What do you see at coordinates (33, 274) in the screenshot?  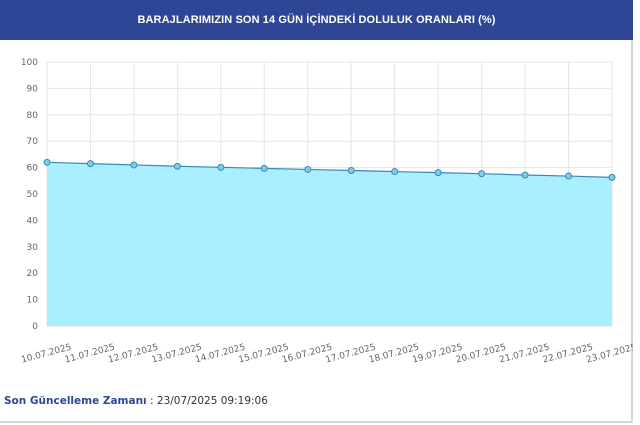 I see `y-tick-label: 20` at bounding box center [33, 274].